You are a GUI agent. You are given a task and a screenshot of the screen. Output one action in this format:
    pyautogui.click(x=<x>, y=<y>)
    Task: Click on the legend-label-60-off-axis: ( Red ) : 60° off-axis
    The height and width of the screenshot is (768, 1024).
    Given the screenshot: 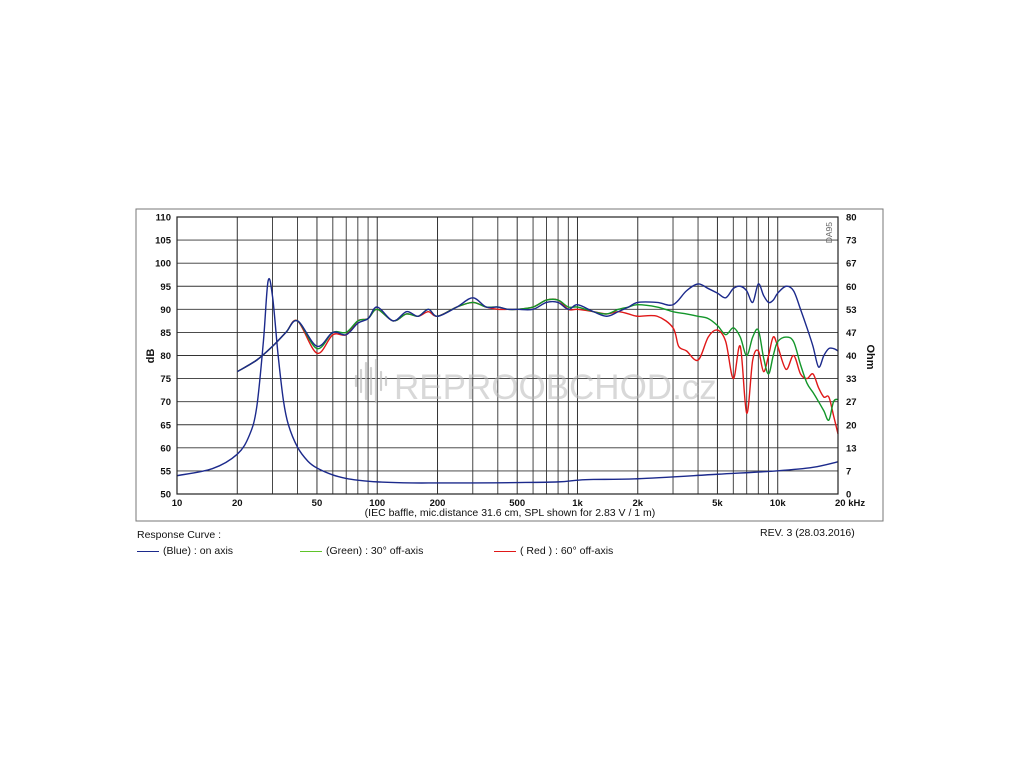 What is the action you would take?
    pyautogui.click(x=567, y=551)
    